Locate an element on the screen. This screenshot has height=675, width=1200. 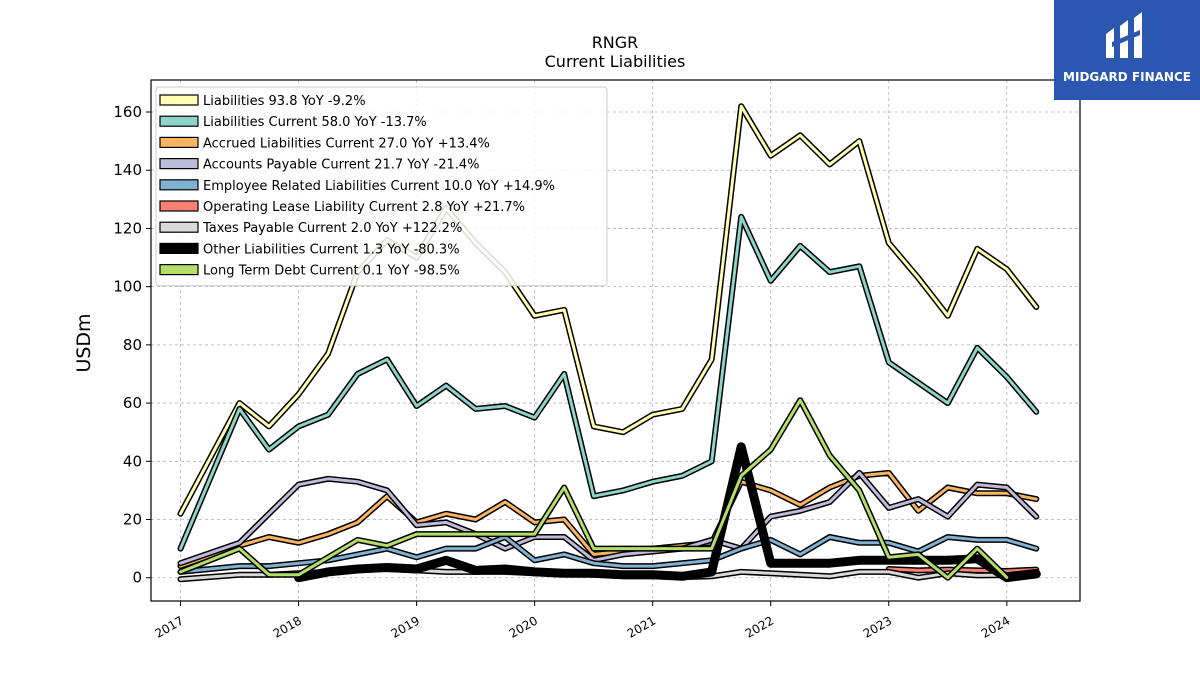
y-tick-label: 80 is located at coordinates (132, 345).